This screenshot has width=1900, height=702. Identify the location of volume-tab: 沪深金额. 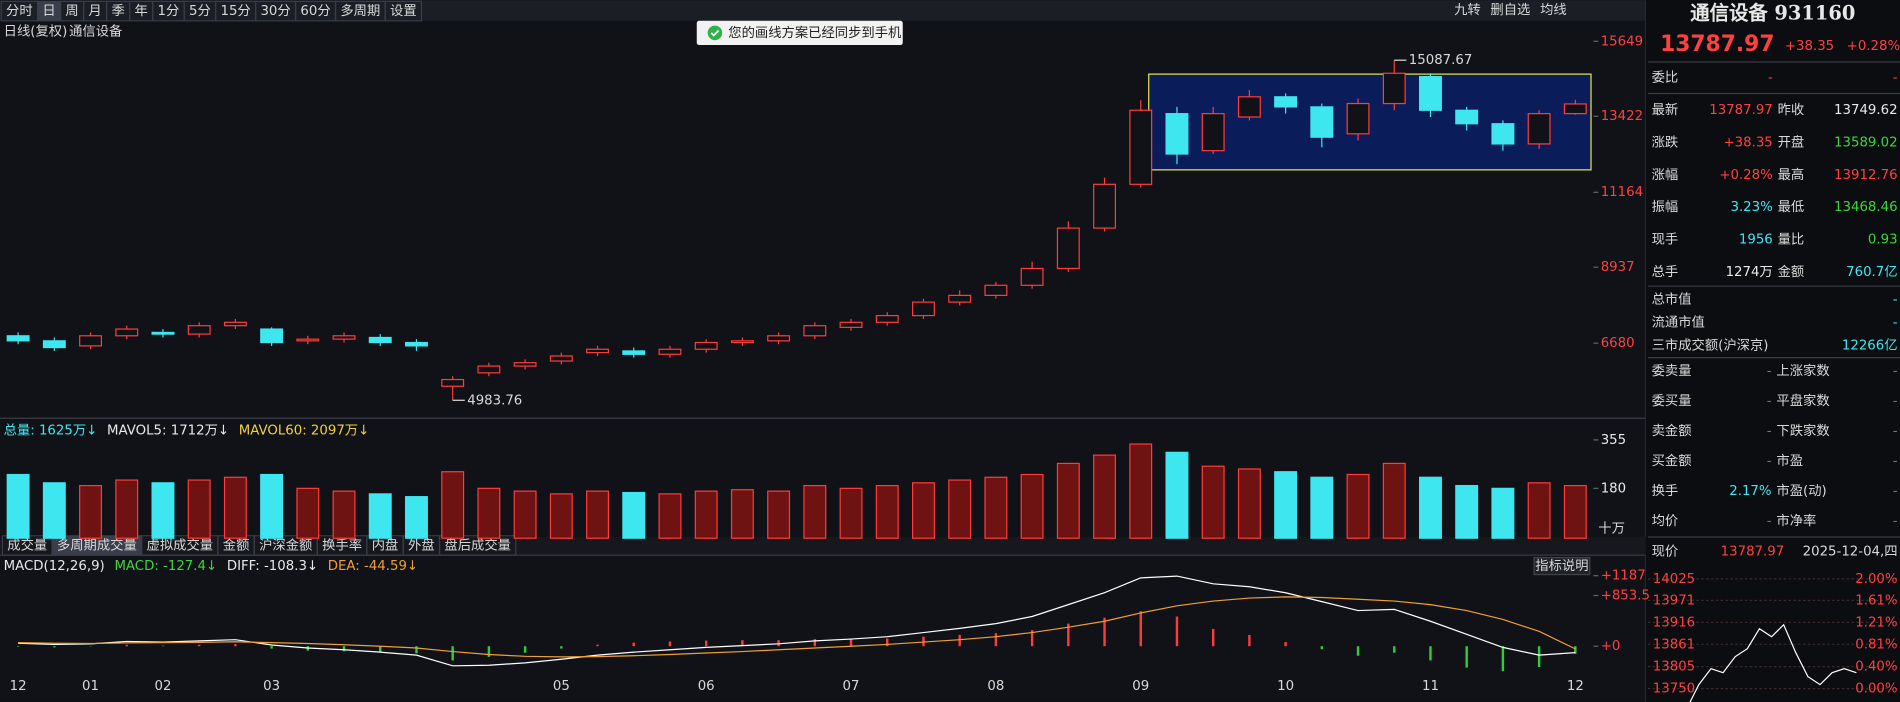
(285, 545).